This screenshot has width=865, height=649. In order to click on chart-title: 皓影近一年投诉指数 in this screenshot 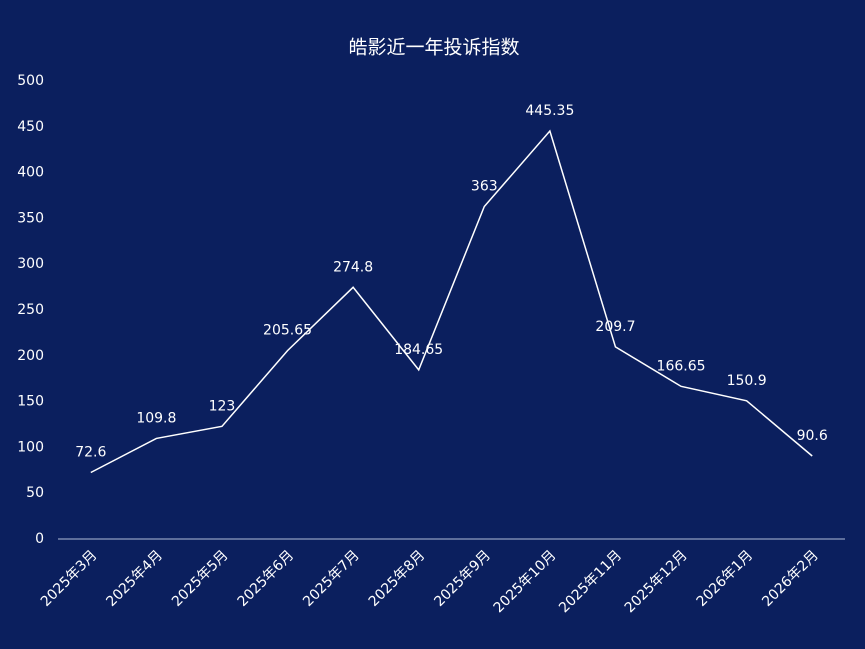, I will do `click(433, 48)`.